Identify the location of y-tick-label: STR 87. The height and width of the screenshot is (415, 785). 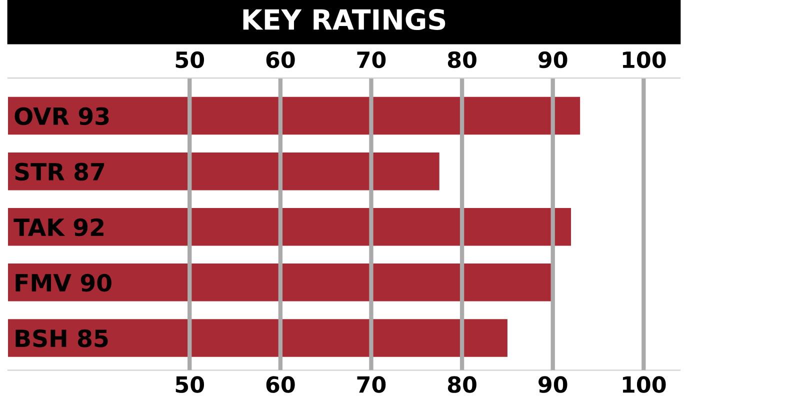
(59, 171).